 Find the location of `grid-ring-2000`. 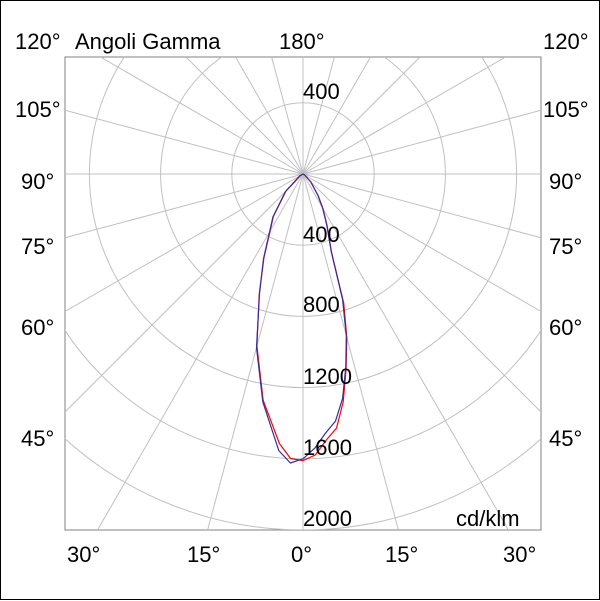

grid-ring-2000 is located at coordinates (303, 483).